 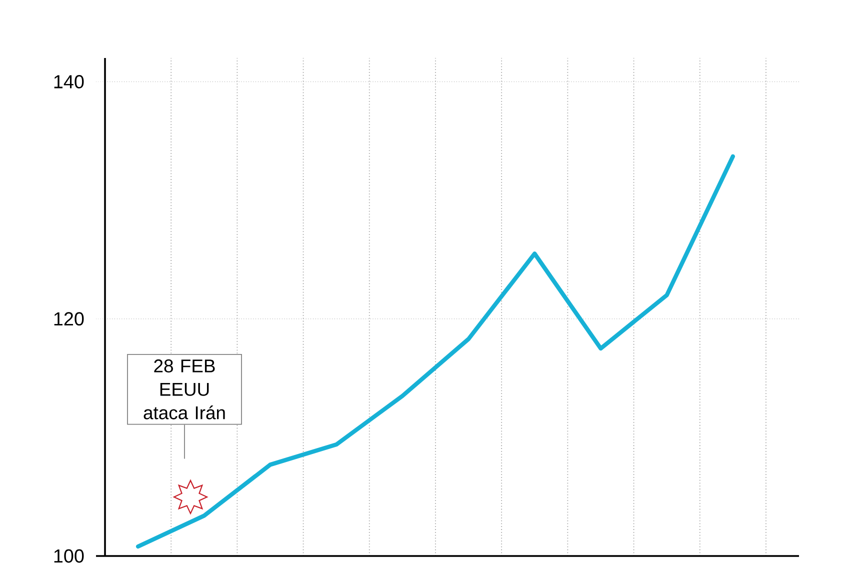 I want to click on annotation: 28 FEB EEUU ataca Irán, so click(x=184, y=389).